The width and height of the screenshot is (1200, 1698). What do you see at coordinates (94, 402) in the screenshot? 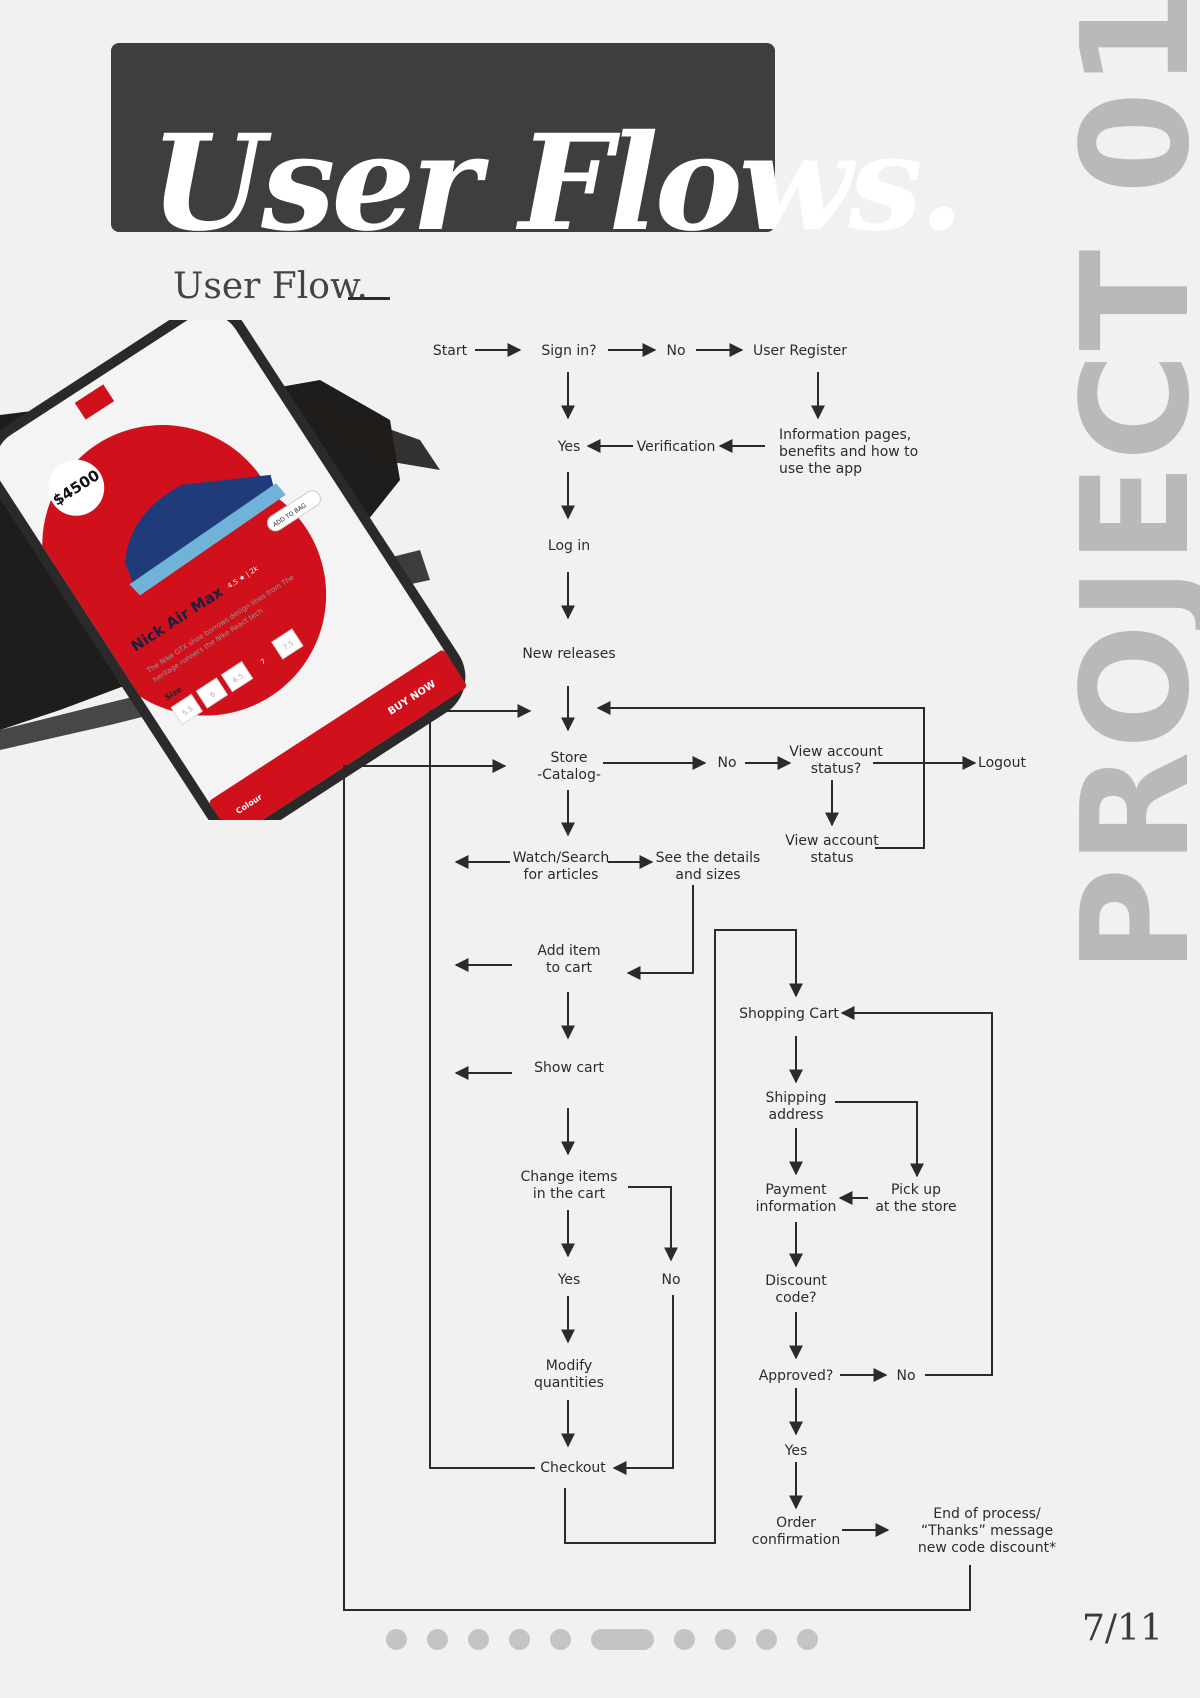
I see `brand-logo` at bounding box center [94, 402].